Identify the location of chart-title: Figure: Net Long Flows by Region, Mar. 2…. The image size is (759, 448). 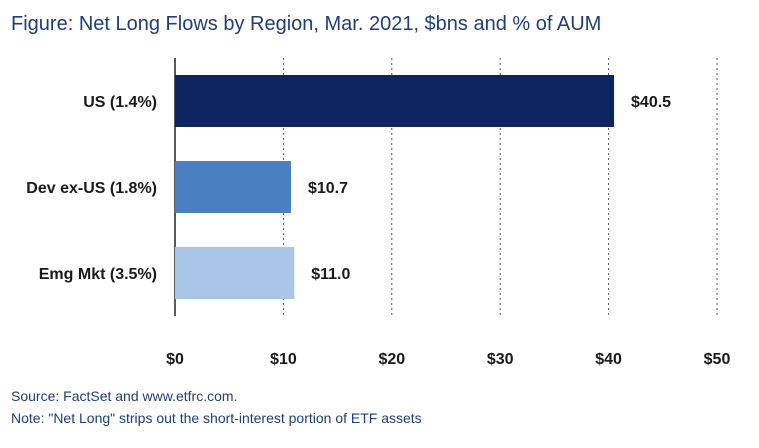
(306, 24).